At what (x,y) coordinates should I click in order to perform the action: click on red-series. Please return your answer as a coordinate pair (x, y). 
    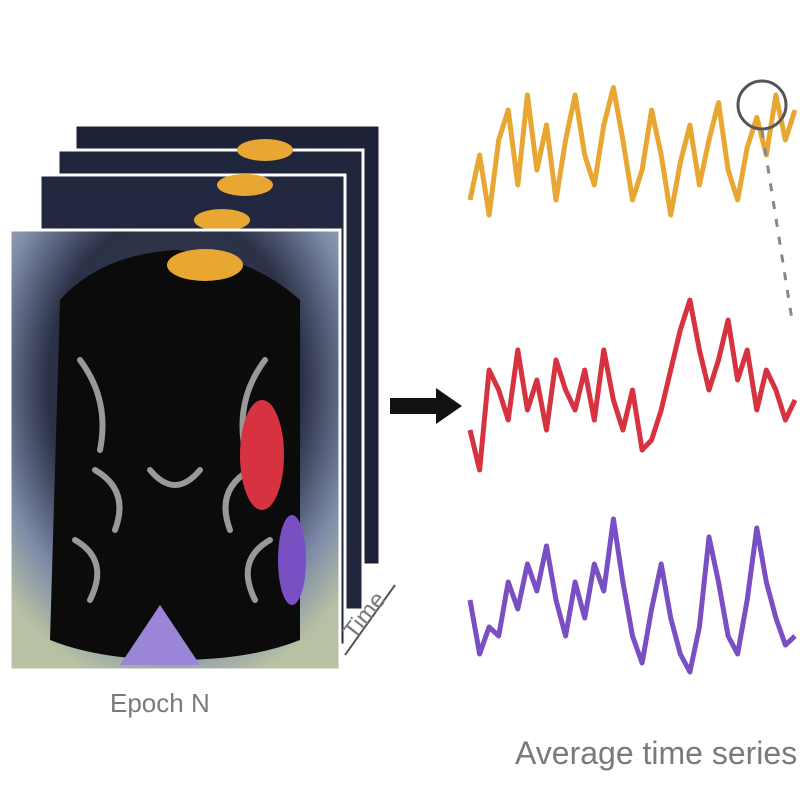
    Looking at the image, I should click on (632, 385).